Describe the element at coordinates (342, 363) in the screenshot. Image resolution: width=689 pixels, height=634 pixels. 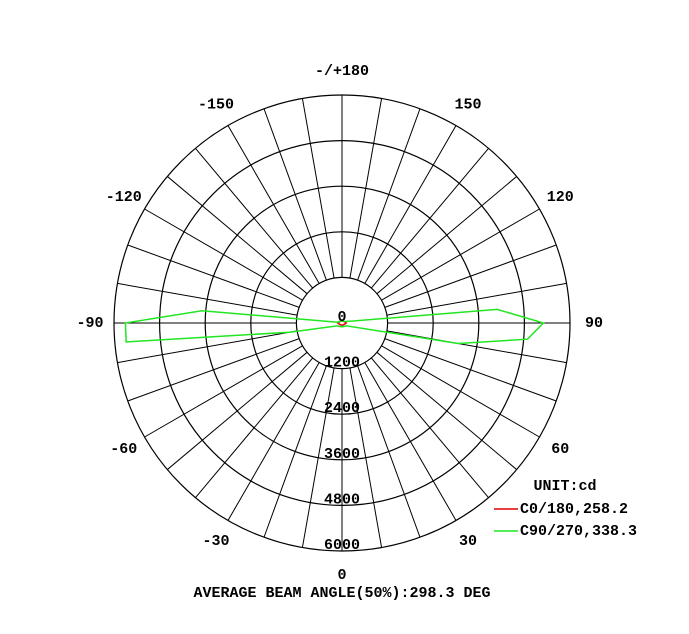
I see `r-tick-label: 1200` at that location.